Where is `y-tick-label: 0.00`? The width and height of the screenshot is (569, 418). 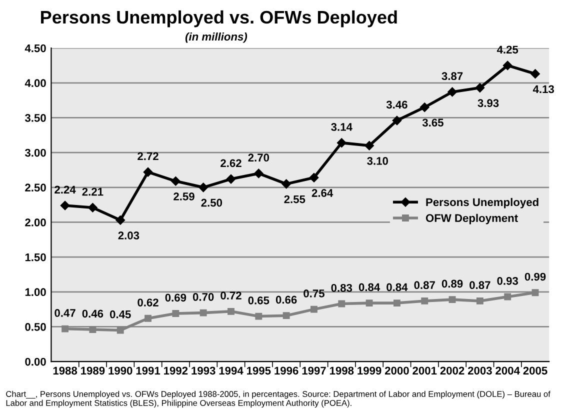
y-tick-label: 0.00 is located at coordinates (35, 362).